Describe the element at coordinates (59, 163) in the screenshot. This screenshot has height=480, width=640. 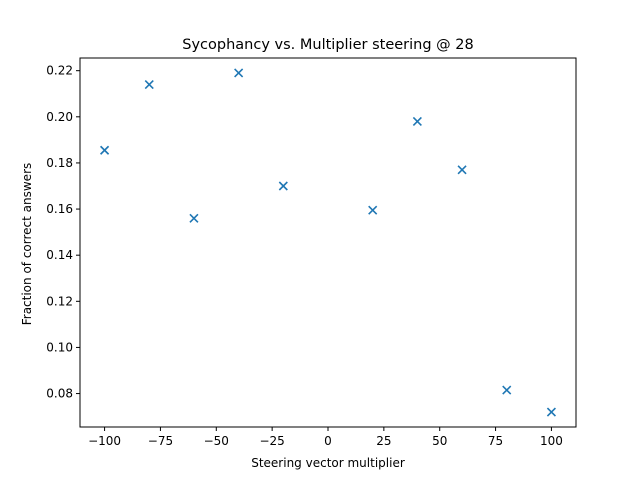
I see `y-tick-label: 0.18` at that location.